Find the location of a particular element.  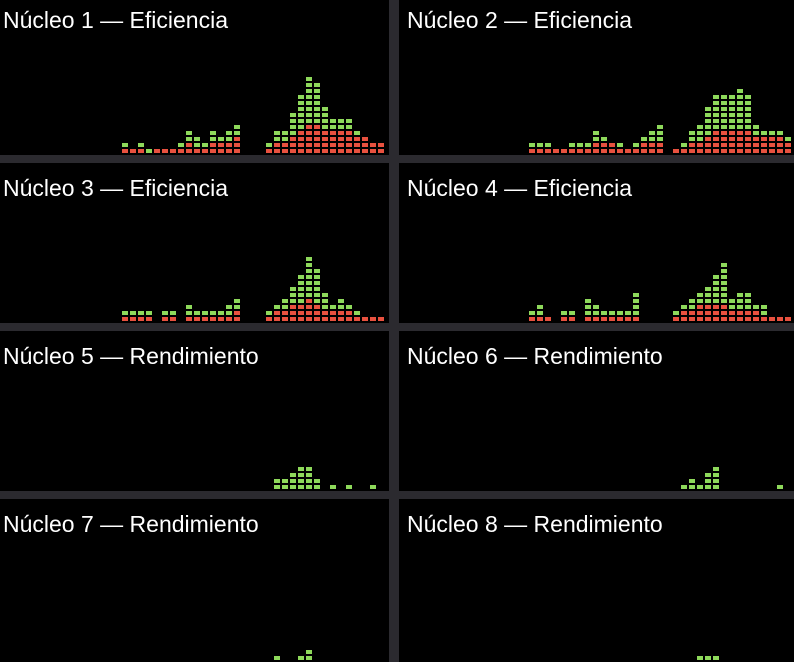

core-5-history-graph is located at coordinates (325, 478).